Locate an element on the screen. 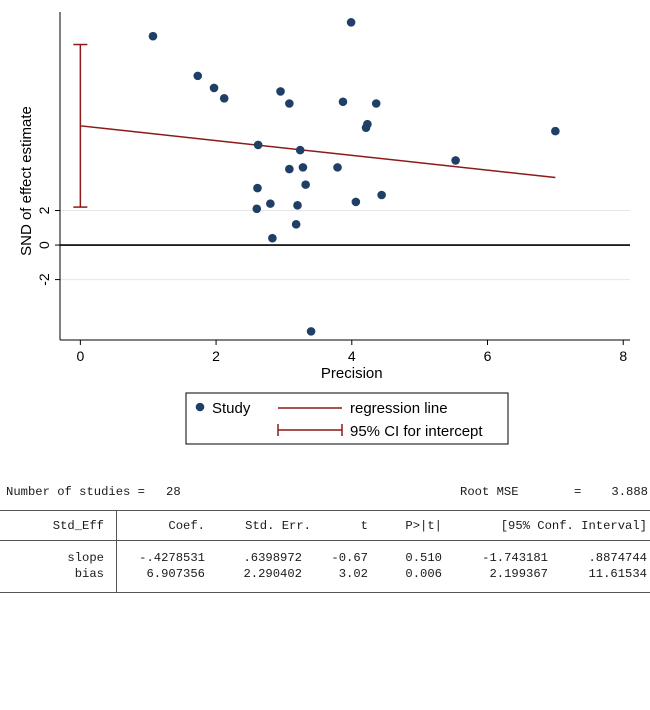 The height and width of the screenshot is (710, 650). row-ci-upper: 11.61534 is located at coordinates (617, 574).